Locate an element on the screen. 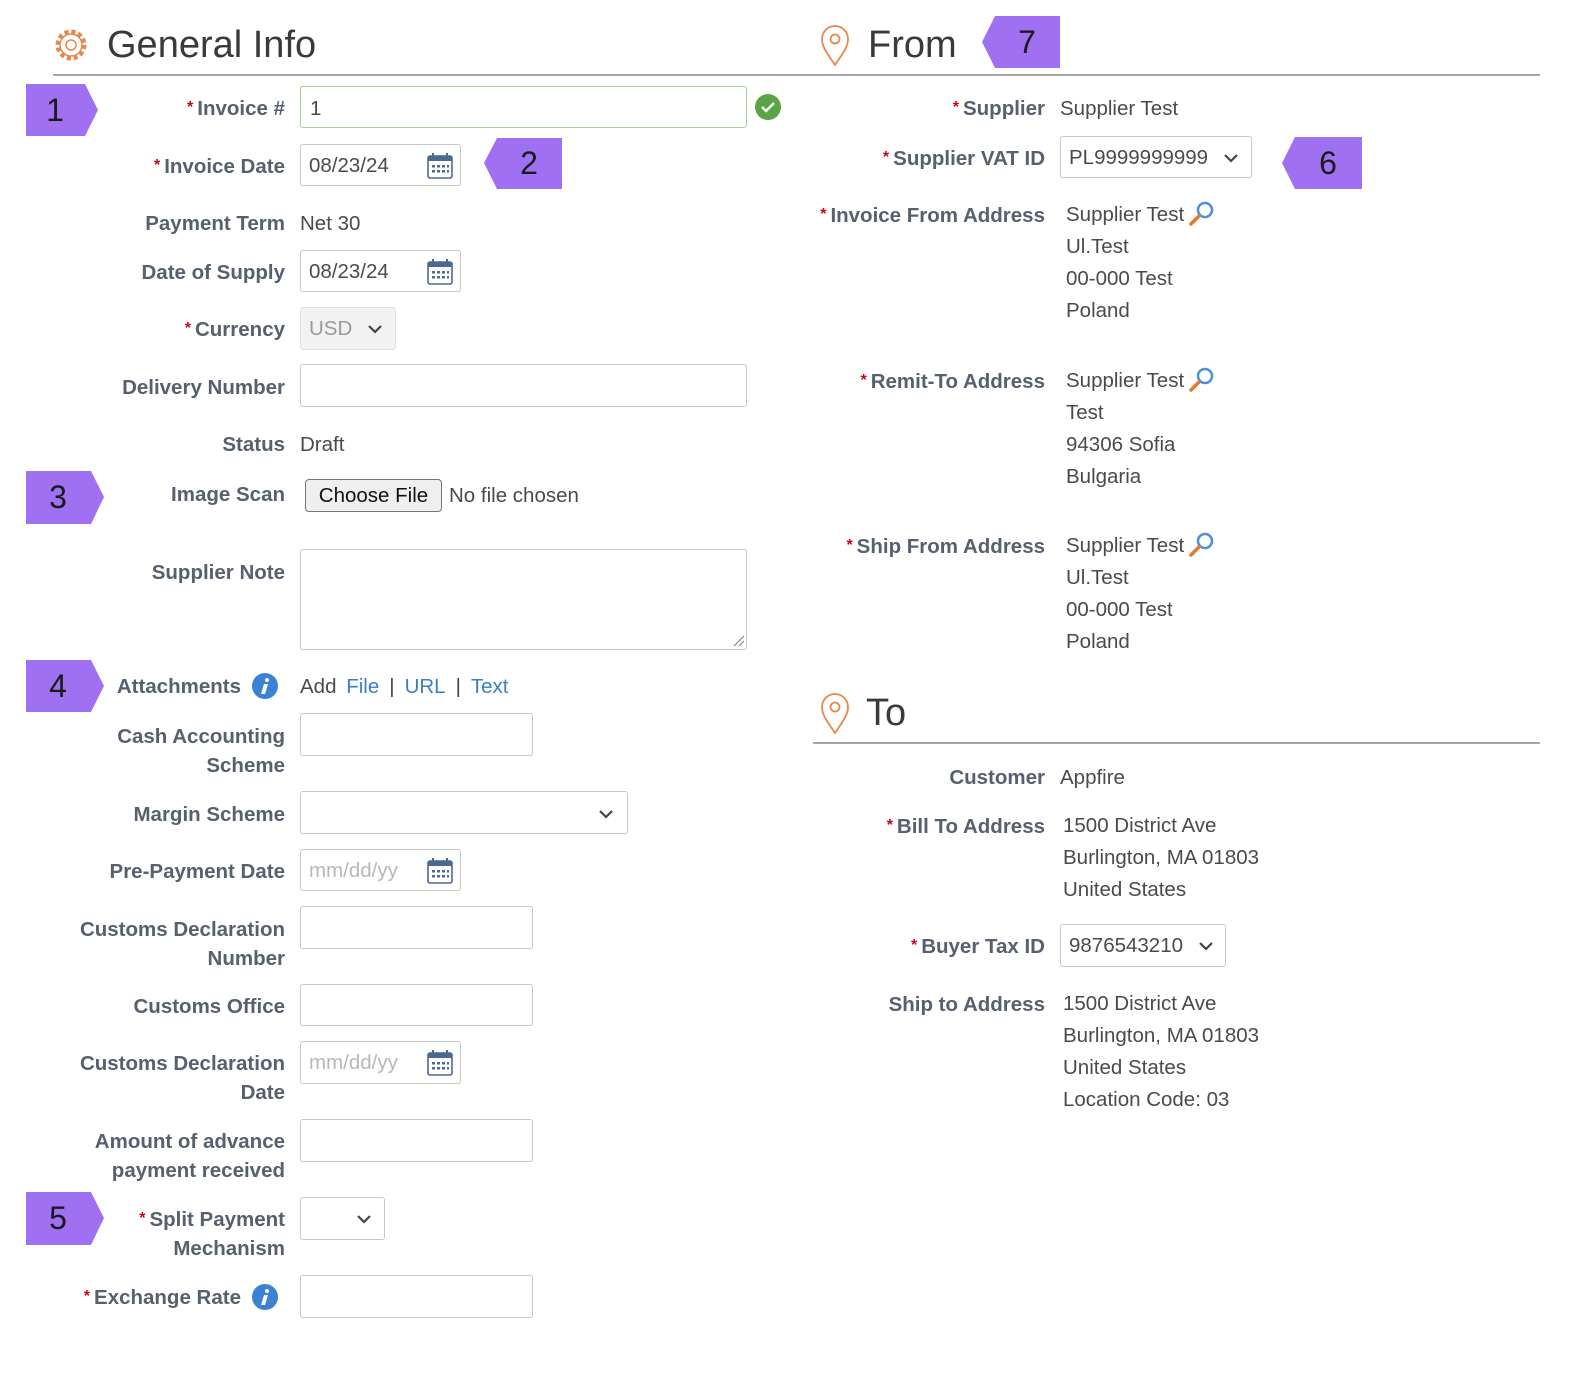  field-label: * Supplier is located at coordinates (999, 108).